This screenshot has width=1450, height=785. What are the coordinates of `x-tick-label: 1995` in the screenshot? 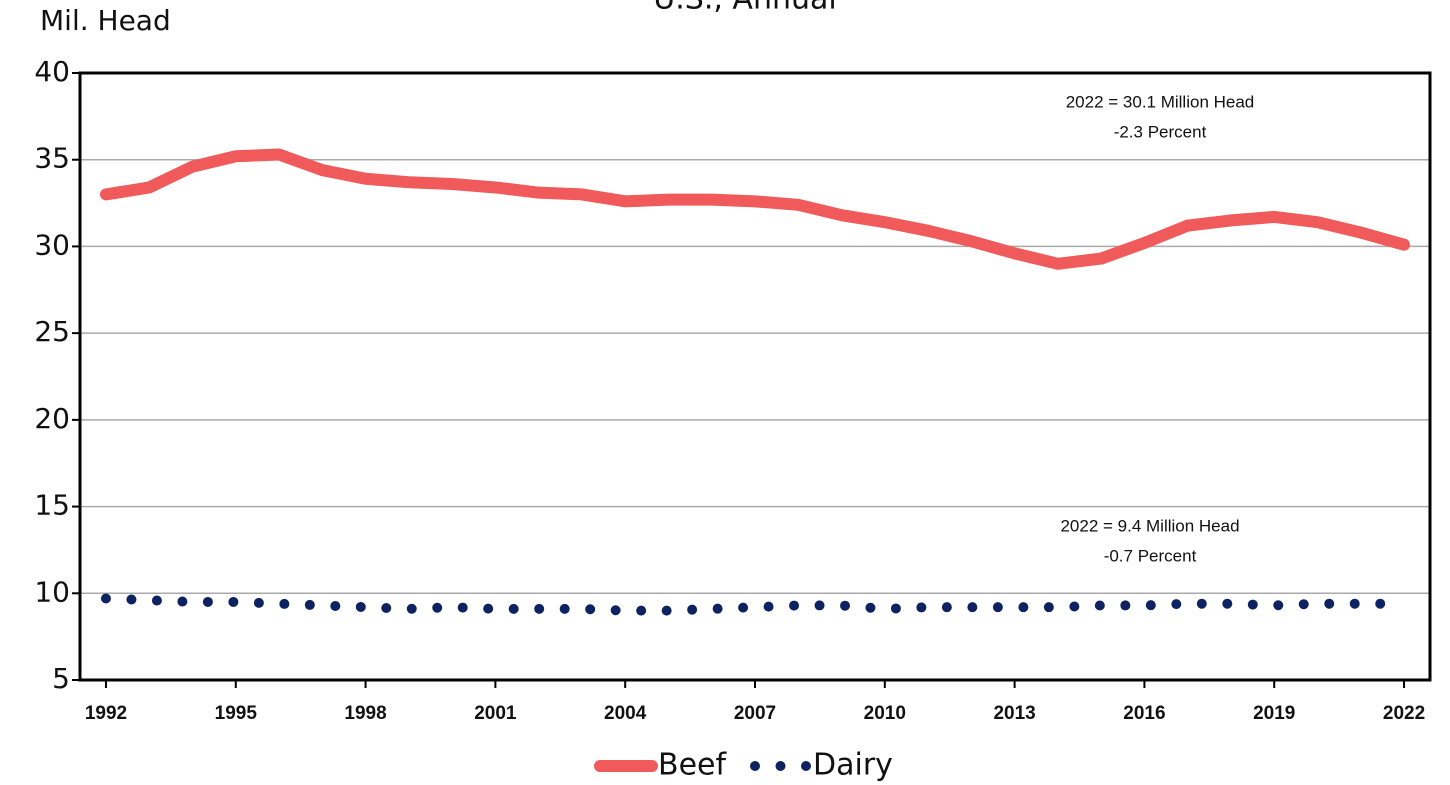 It's located at (236, 713).